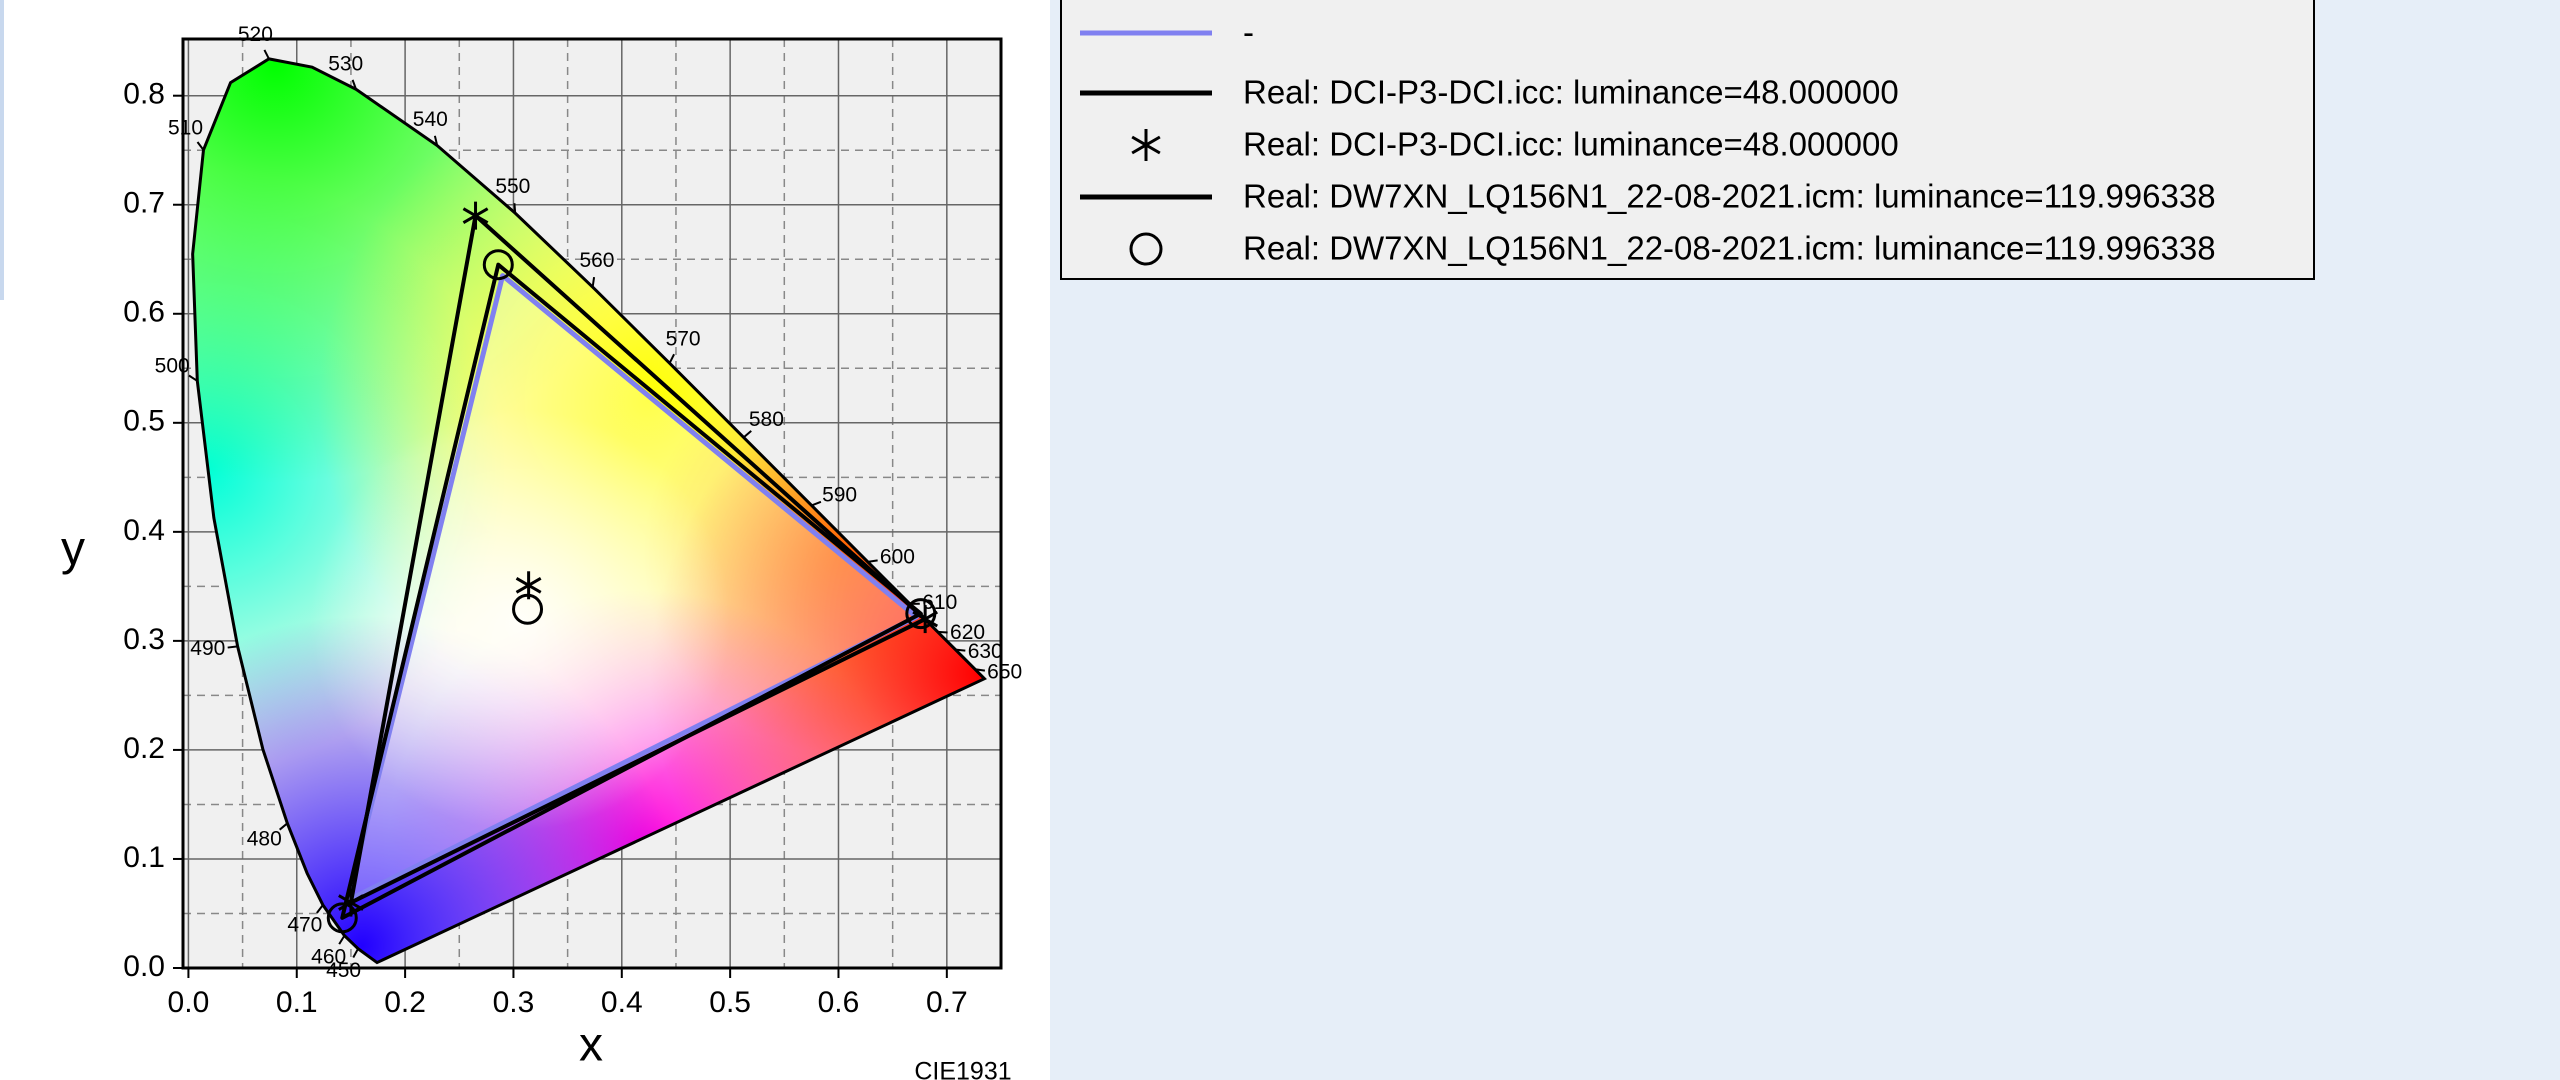 The image size is (2560, 1080). What do you see at coordinates (839, 1002) in the screenshot?
I see `x-tick-label: 0.6` at bounding box center [839, 1002].